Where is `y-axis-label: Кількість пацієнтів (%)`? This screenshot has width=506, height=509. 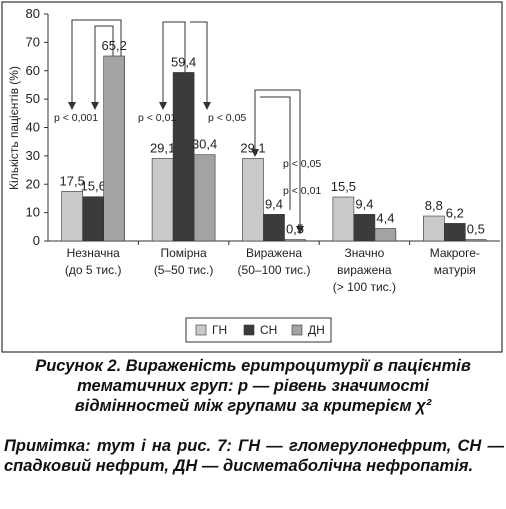 y-axis-label: Кількість пацієнтів (%) is located at coordinates (14, 128).